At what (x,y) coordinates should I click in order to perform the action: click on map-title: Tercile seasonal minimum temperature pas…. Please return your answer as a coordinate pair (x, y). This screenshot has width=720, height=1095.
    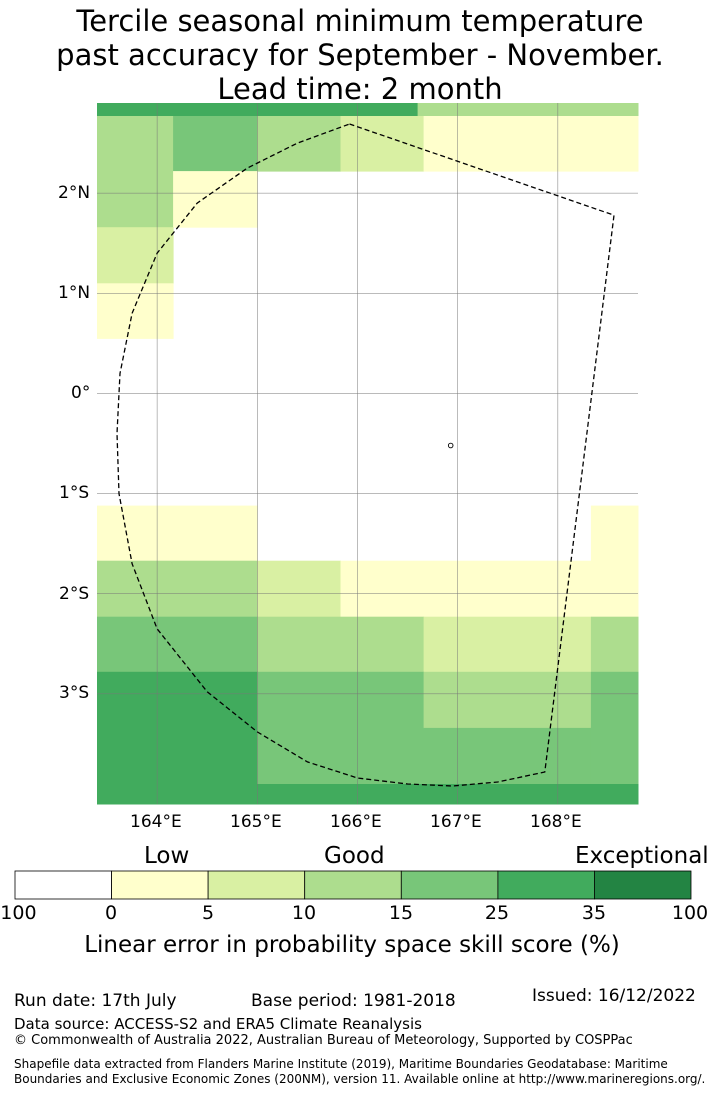
    Looking at the image, I should click on (360, 55).